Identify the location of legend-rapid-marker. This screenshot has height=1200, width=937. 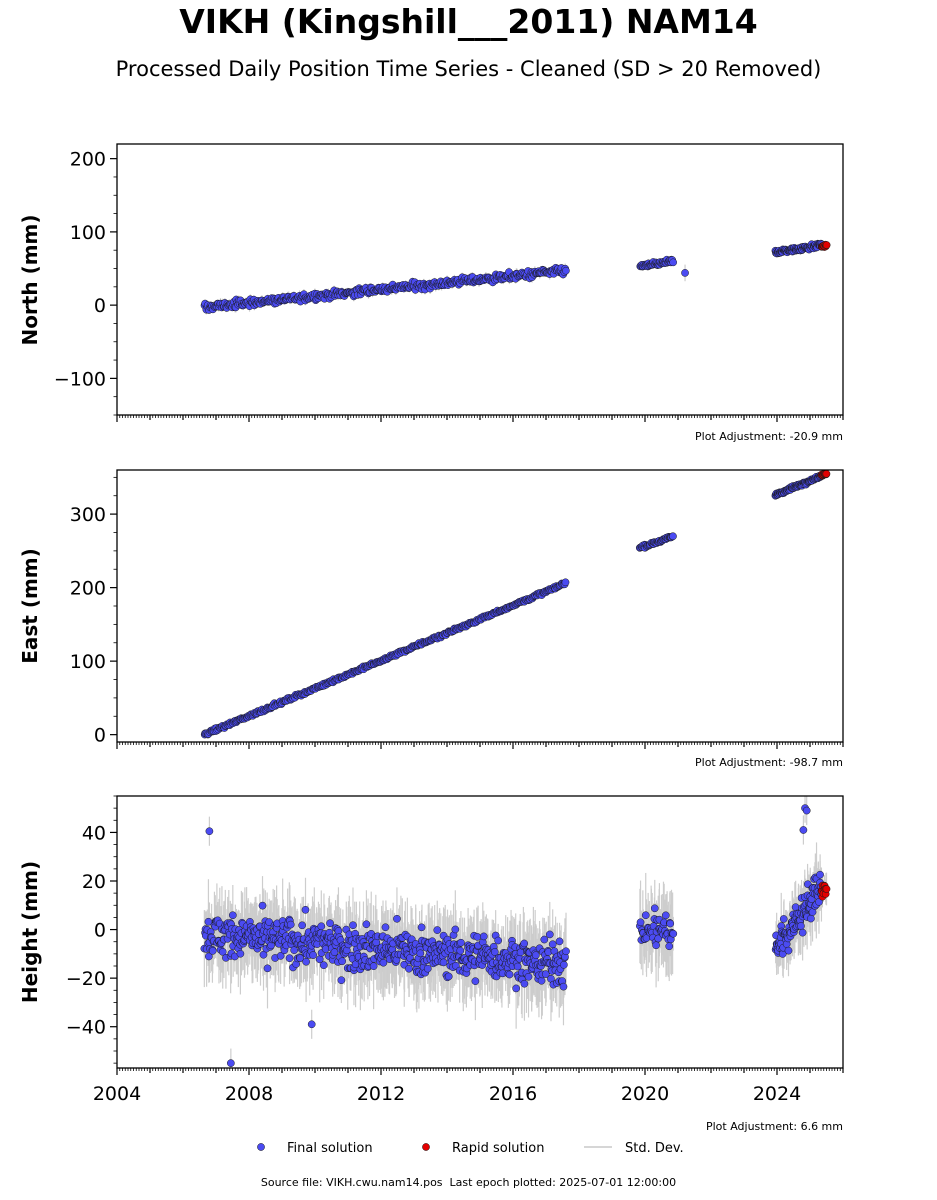
(426, 1147).